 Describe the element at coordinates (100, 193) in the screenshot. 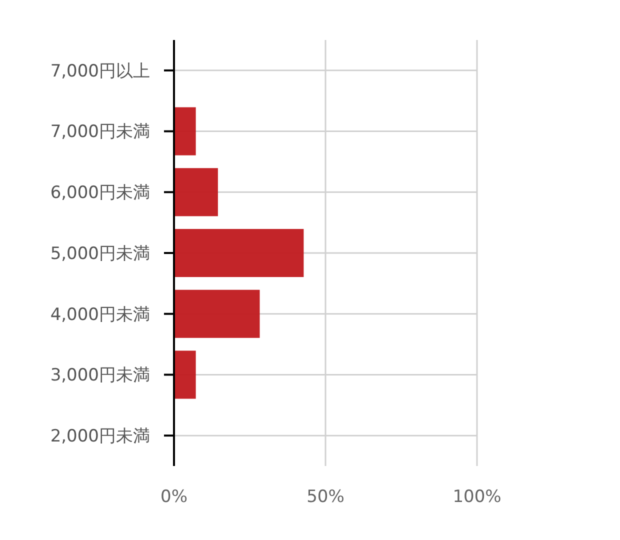

I see `y-tick-label: 6,000円未満` at that location.